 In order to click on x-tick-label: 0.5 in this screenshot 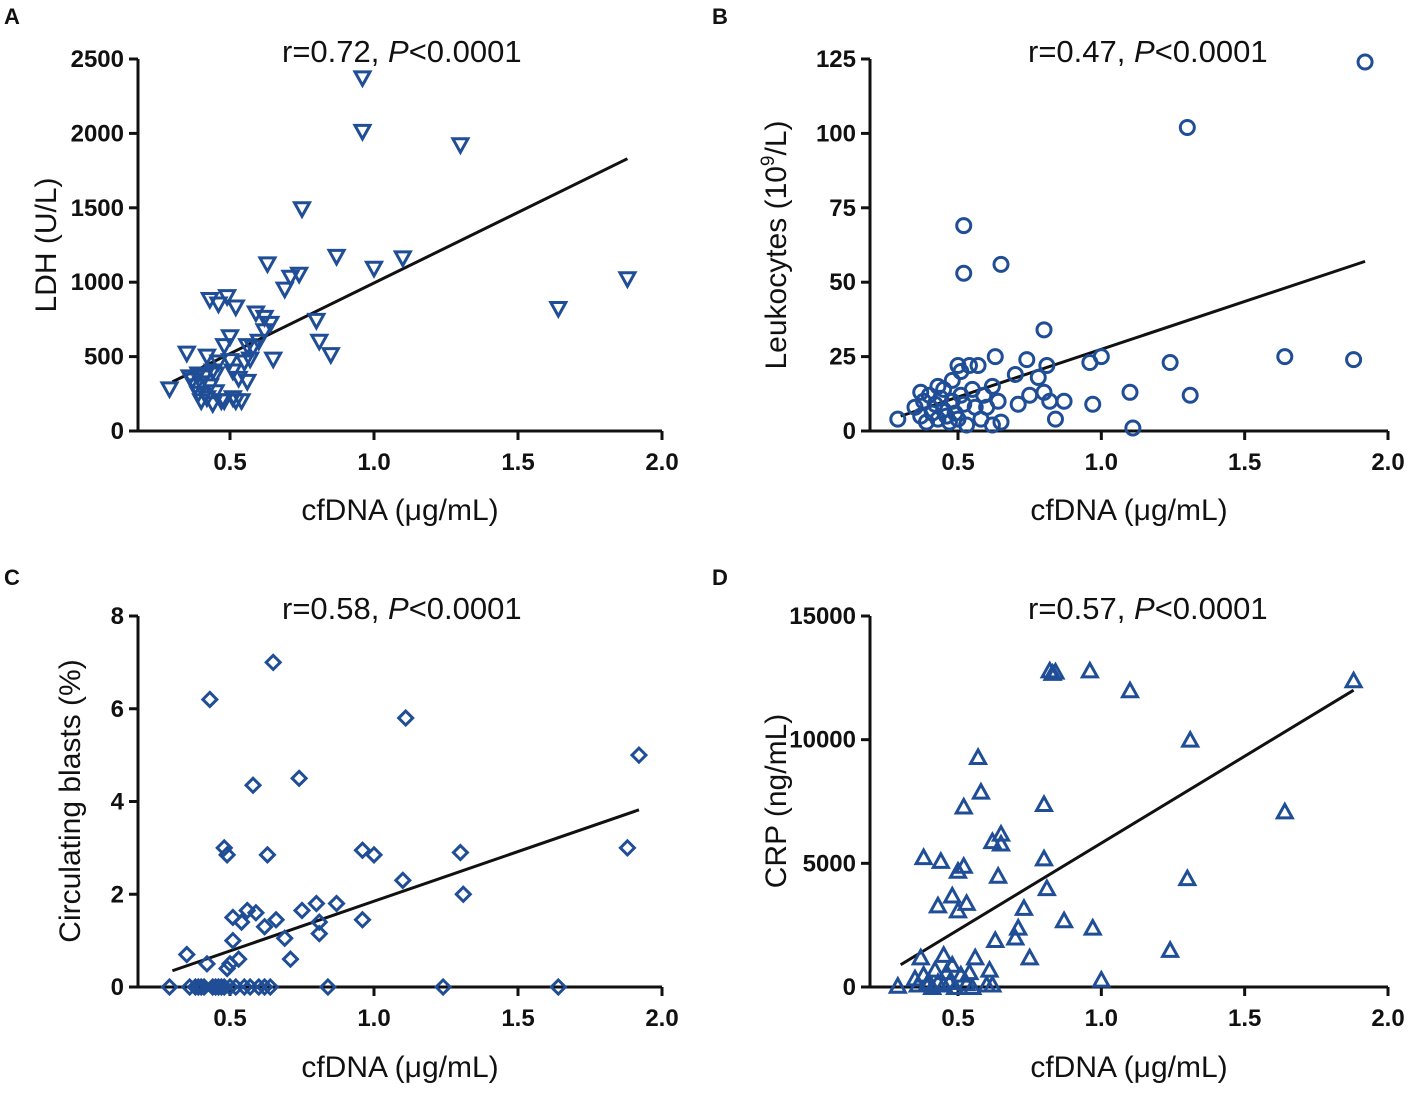, I will do `click(957, 462)`.